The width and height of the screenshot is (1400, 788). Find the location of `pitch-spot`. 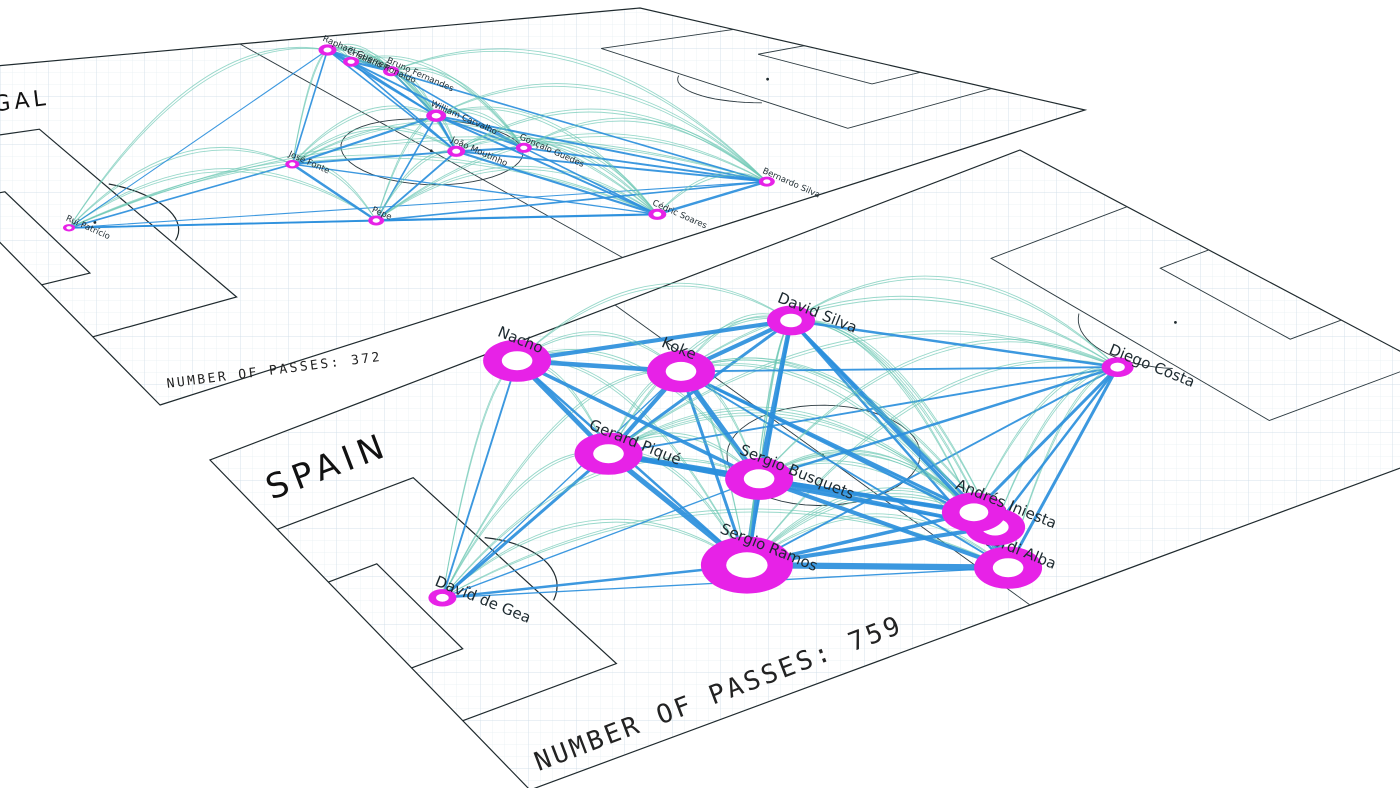

pitch-spot is located at coordinates (95, 222).